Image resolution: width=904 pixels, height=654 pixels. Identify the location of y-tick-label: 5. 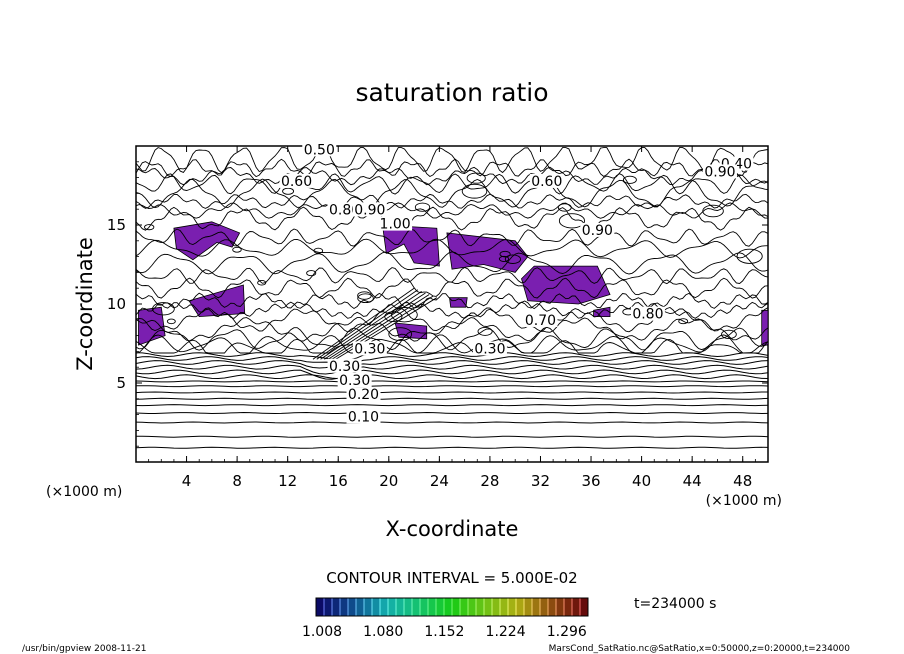
(121, 383).